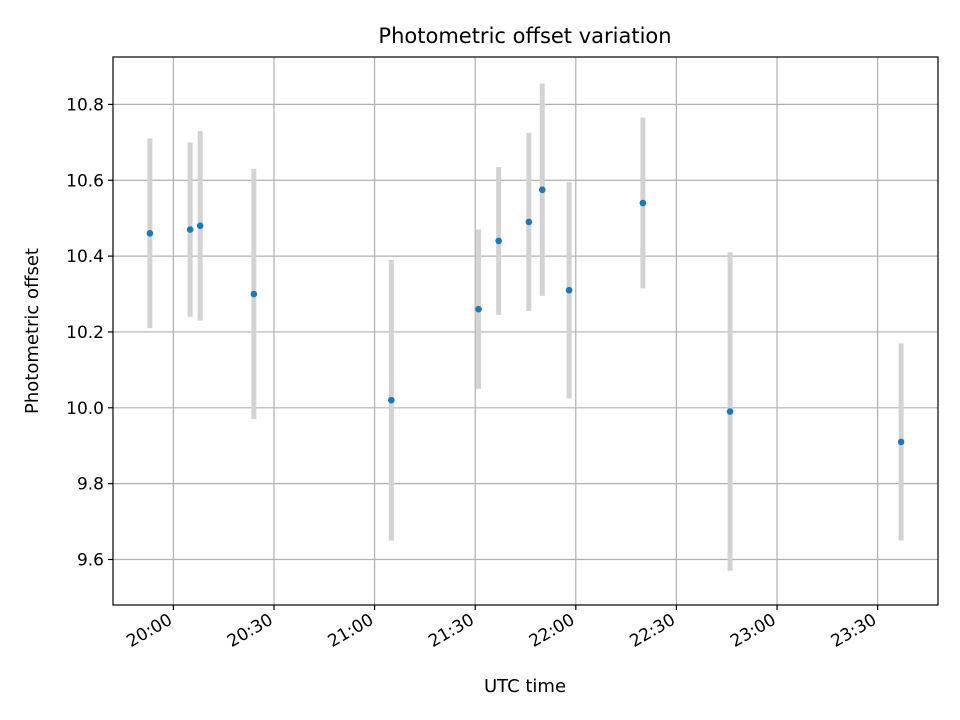 The image size is (960, 720). What do you see at coordinates (90, 485) in the screenshot?
I see `y-tick-label: 9.8` at bounding box center [90, 485].